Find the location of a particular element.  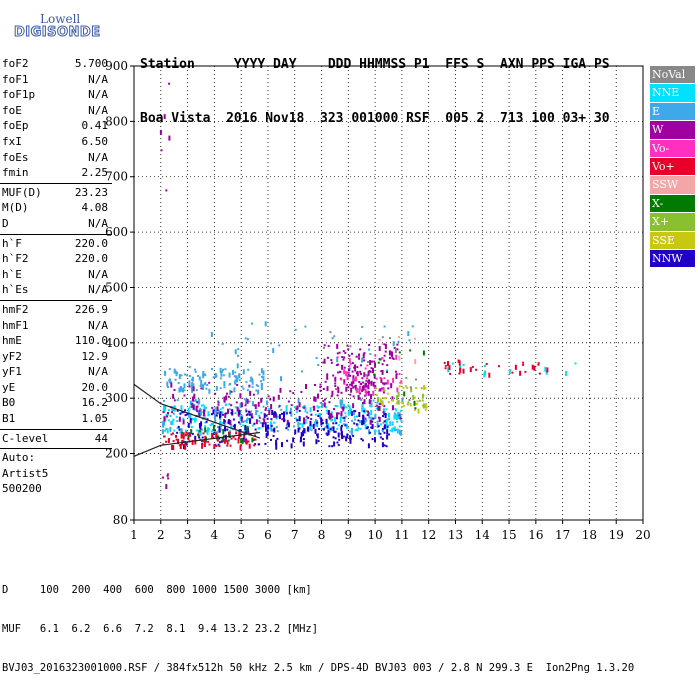

legend-item: X- is located at coordinates (672, 203).